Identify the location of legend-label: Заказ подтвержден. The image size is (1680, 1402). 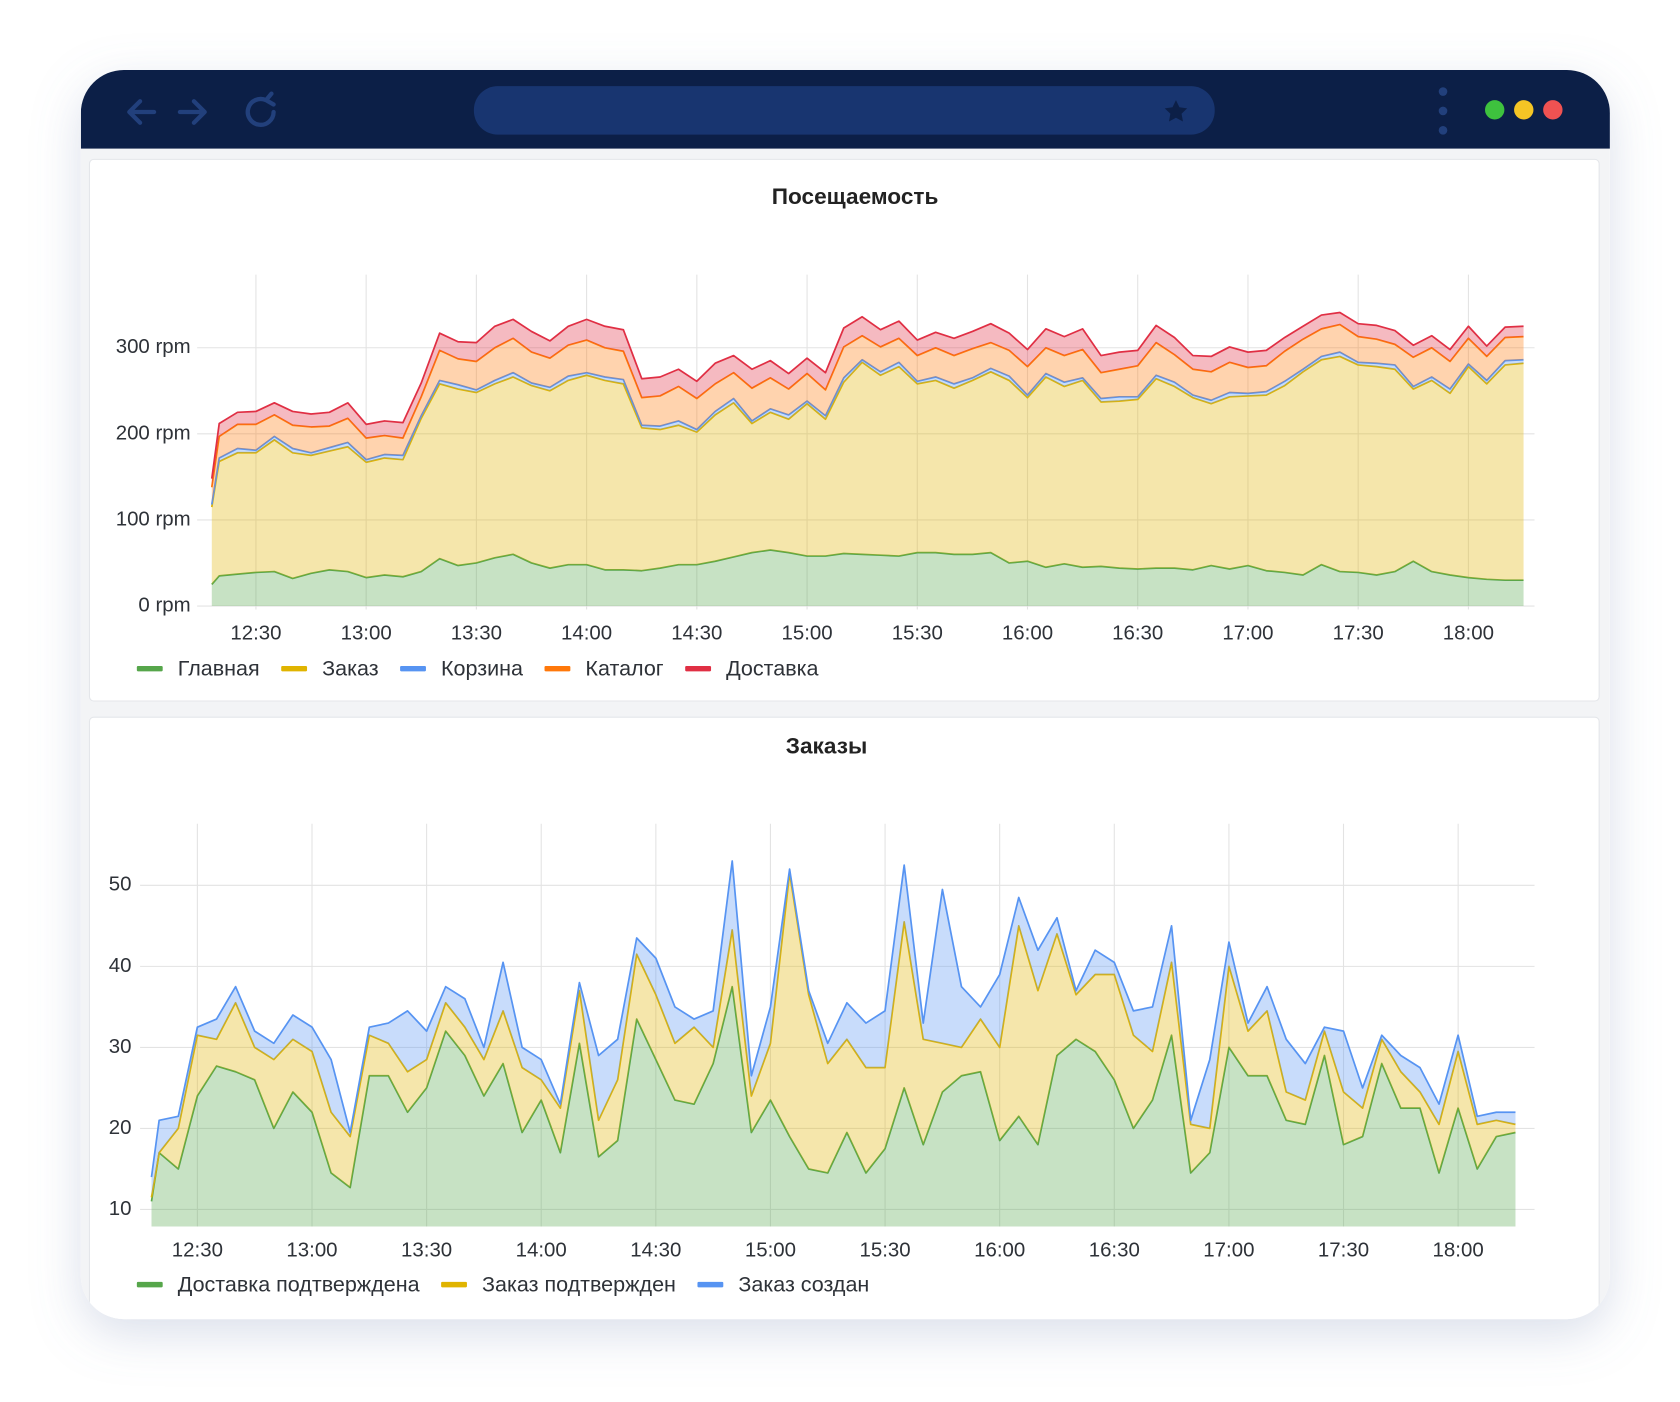
(579, 1284).